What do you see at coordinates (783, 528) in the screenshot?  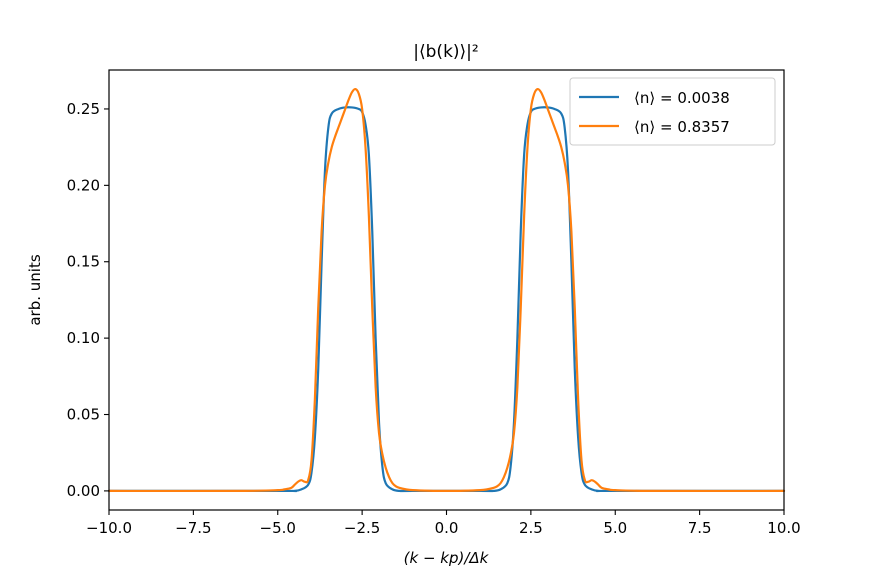 I see `x-tick-label: 10.0` at bounding box center [783, 528].